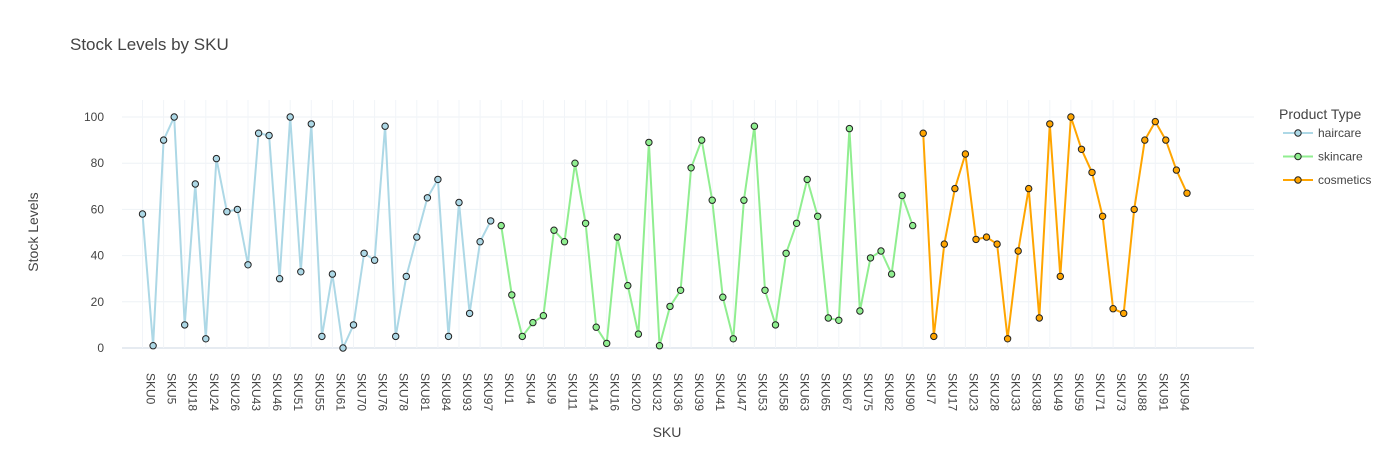  What do you see at coordinates (1327, 180) in the screenshot?
I see `legend-item-cosmetics: cosmetics` at bounding box center [1327, 180].